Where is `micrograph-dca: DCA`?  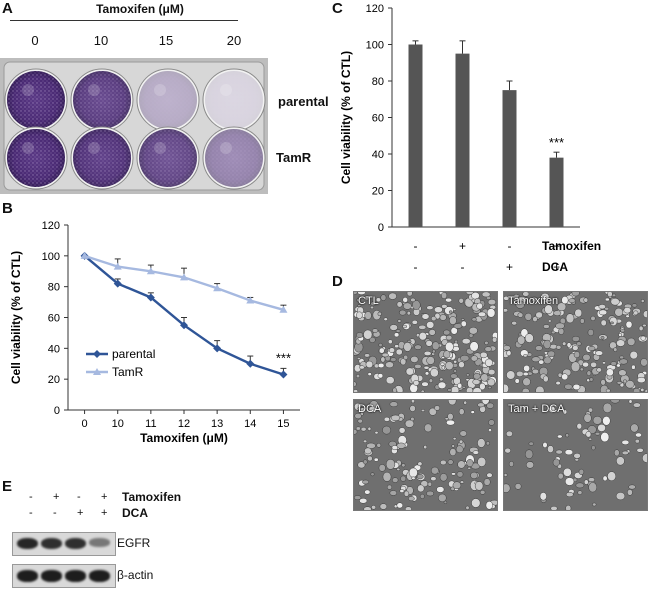
micrograph-dca: DCA is located at coordinates (425, 455).